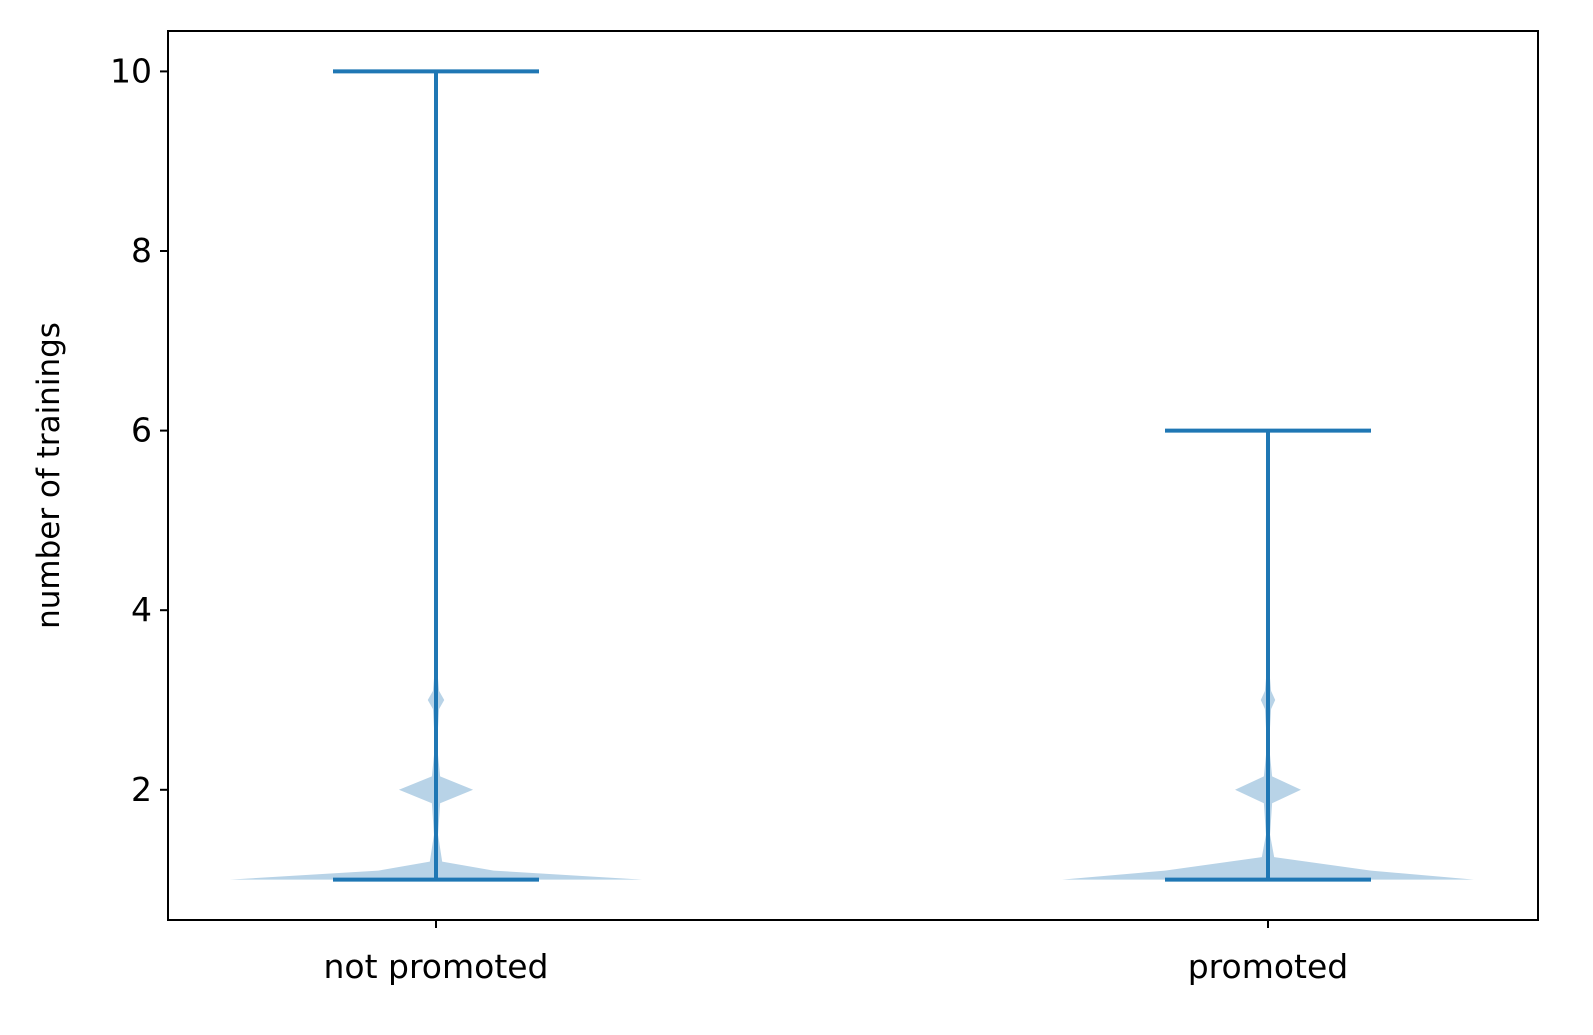 This screenshot has width=1593, height=1035. I want to click on y-tick-label: 4, so click(141, 609).